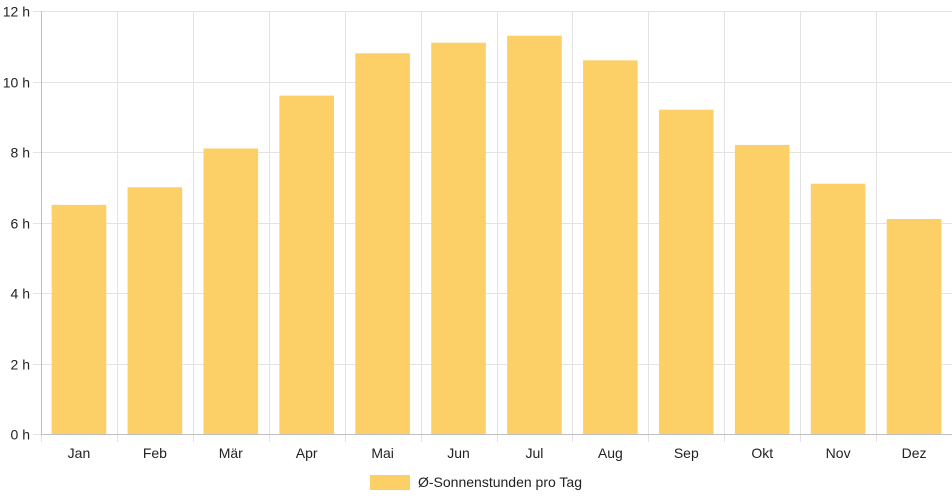 Image resolution: width=952 pixels, height=500 pixels. I want to click on y-tick-label: 2 h, so click(20, 365).